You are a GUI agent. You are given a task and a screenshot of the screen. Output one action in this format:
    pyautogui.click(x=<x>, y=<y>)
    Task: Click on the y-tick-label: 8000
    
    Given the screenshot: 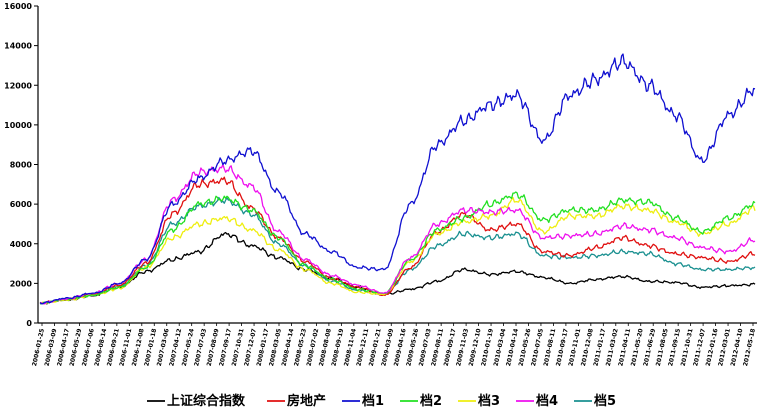 What is the action you would take?
    pyautogui.click(x=21, y=165)
    